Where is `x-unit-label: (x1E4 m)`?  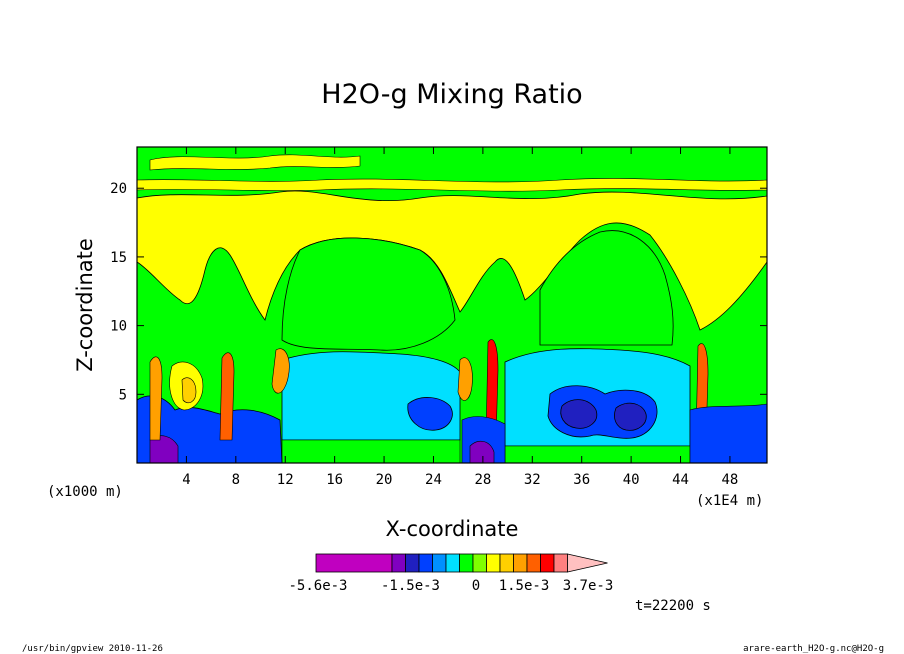 x-unit-label: (x1E4 m) is located at coordinates (729, 501).